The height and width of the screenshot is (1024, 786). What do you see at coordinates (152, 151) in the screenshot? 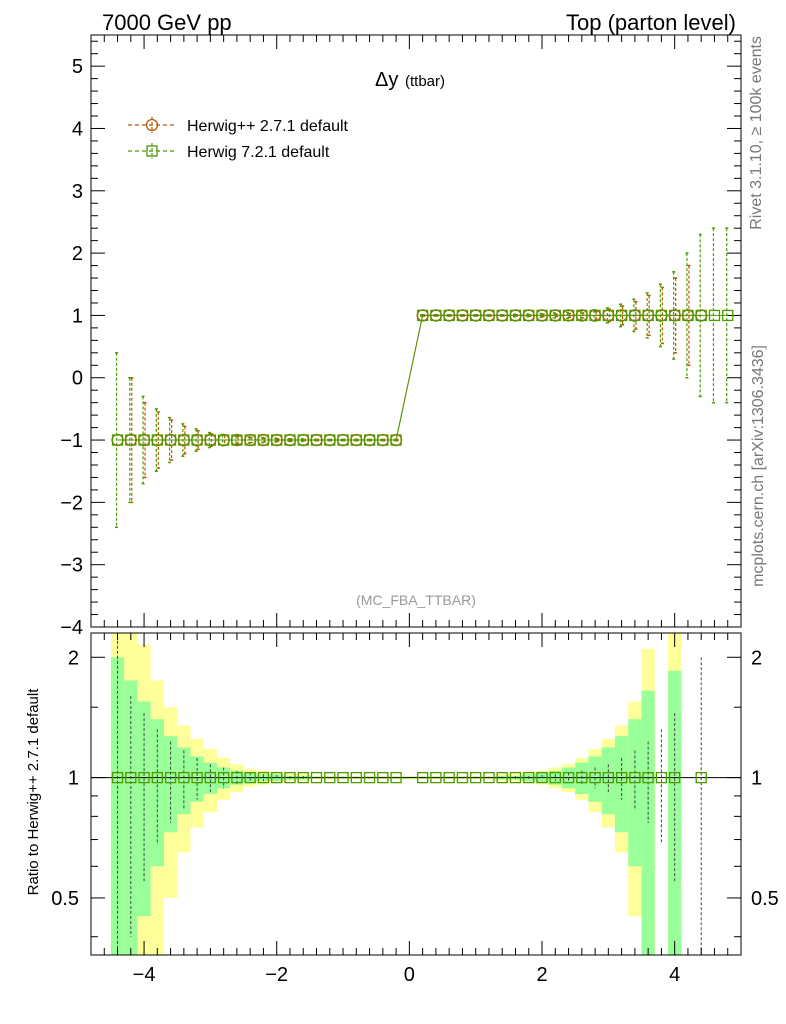
I see `legend-square-marker` at bounding box center [152, 151].